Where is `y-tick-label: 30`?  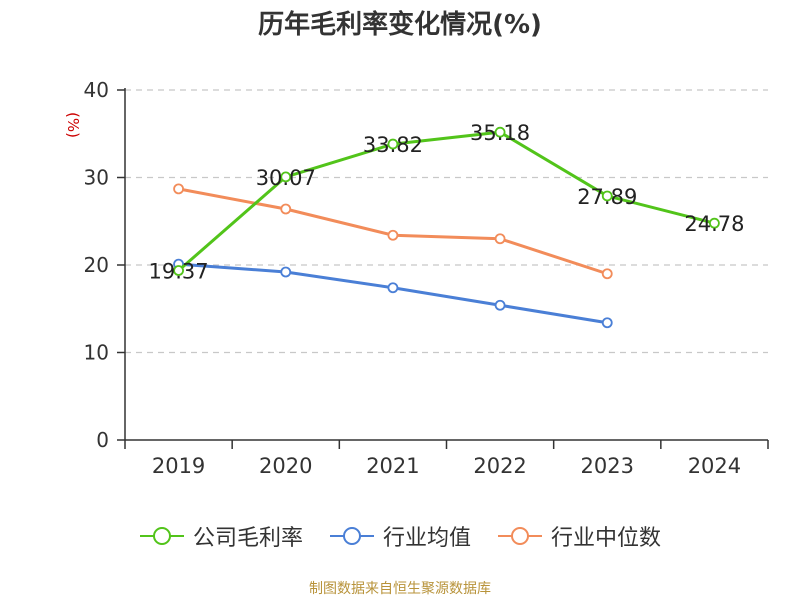
y-tick-label: 30 is located at coordinates (96, 178).